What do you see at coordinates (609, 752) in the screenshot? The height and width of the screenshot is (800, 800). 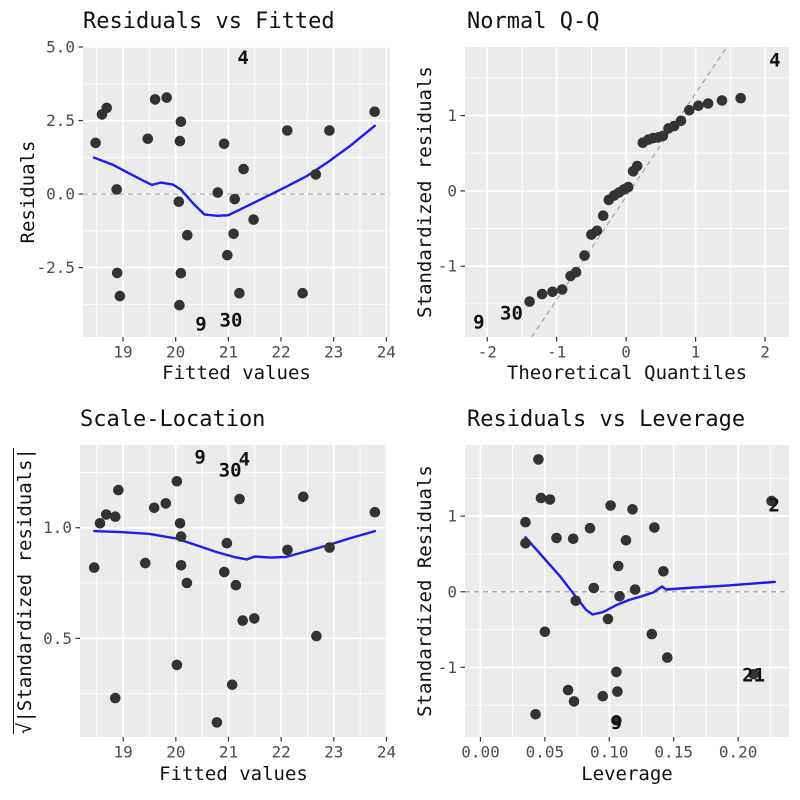 I see `svg-text: 0.10` at bounding box center [609, 752].